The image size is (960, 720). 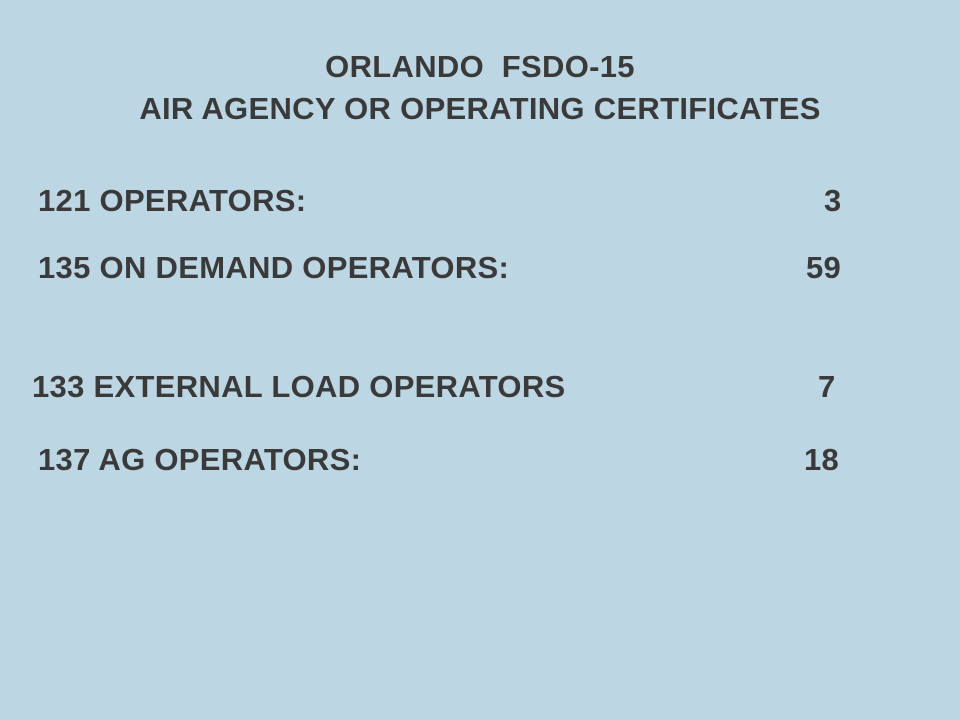 What do you see at coordinates (299, 386) in the screenshot?
I see `row-label-133: 133 EXTERNAL LOAD OPERATORS` at bounding box center [299, 386].